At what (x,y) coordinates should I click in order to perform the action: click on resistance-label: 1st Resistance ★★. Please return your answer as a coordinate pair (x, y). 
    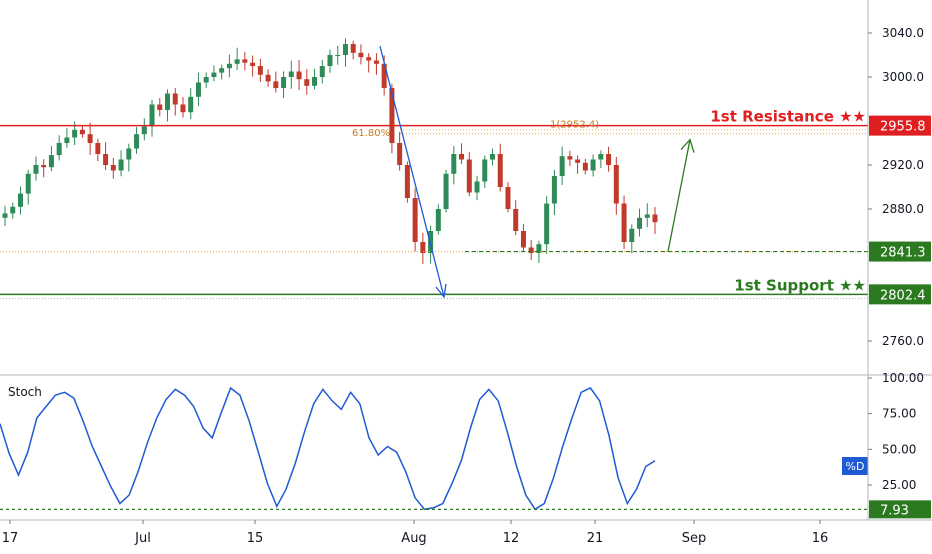
    Looking at the image, I should click on (788, 117).